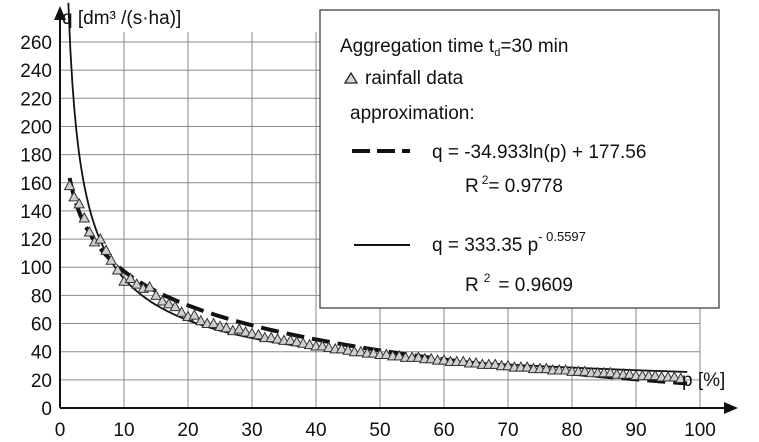 The height and width of the screenshot is (442, 759). What do you see at coordinates (472, 186) in the screenshot?
I see `legend-log-r2-label: R` at bounding box center [472, 186].